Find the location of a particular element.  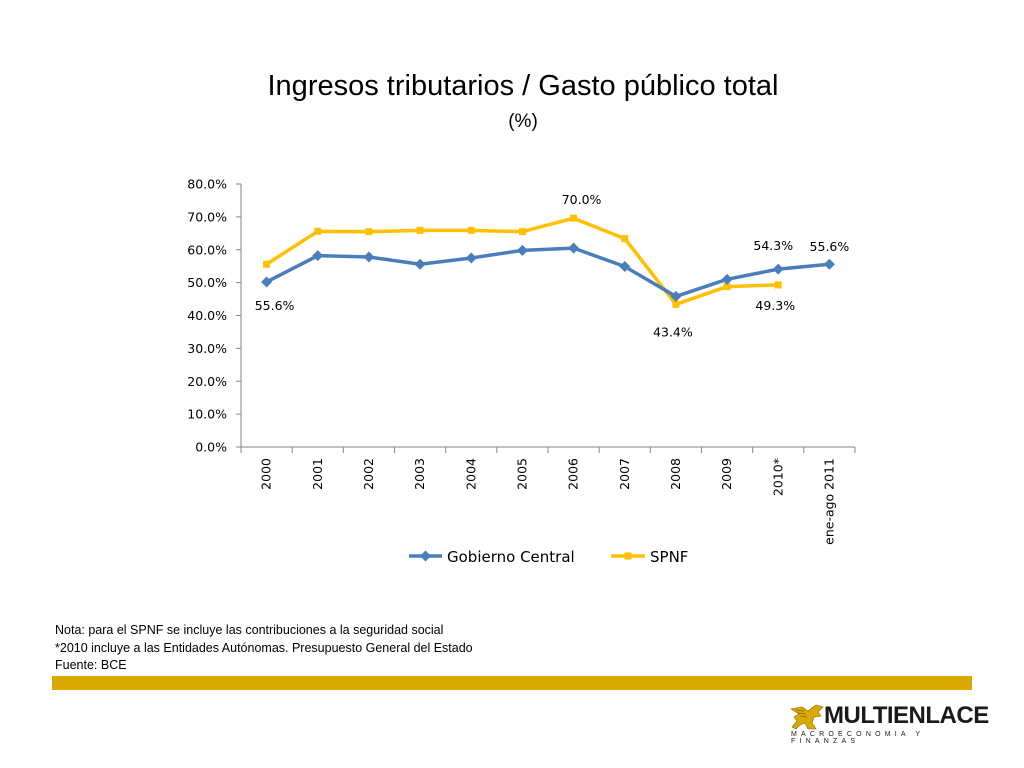

x-tick-label: 2000 is located at coordinates (266, 474).